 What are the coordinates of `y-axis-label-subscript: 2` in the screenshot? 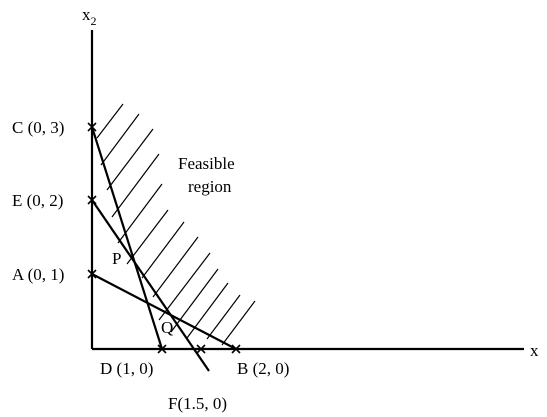 It's located at (94, 21).